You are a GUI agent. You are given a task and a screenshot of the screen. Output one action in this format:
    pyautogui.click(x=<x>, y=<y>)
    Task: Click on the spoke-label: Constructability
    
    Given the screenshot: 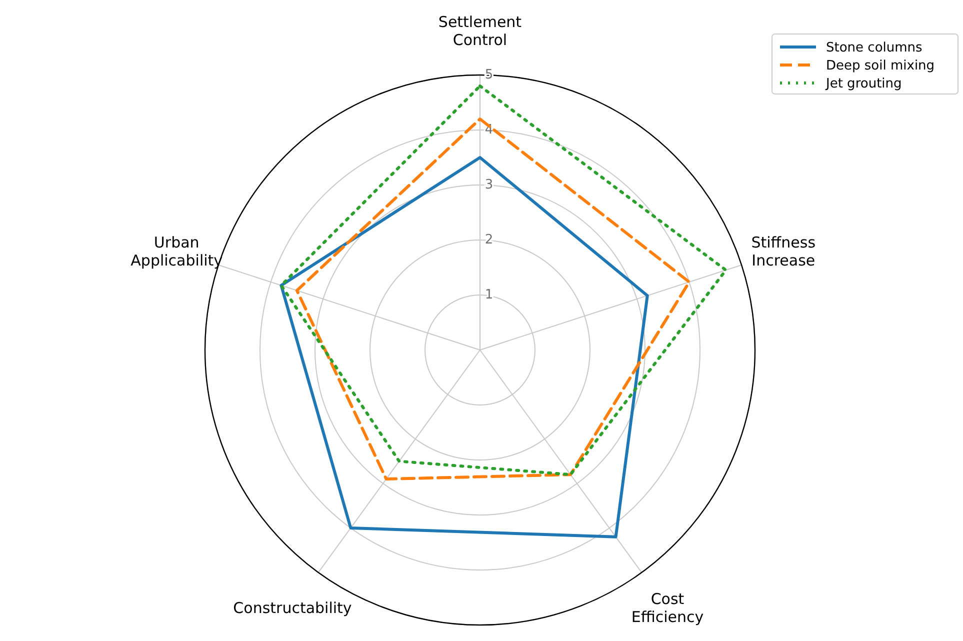 What is the action you would take?
    pyautogui.click(x=292, y=608)
    